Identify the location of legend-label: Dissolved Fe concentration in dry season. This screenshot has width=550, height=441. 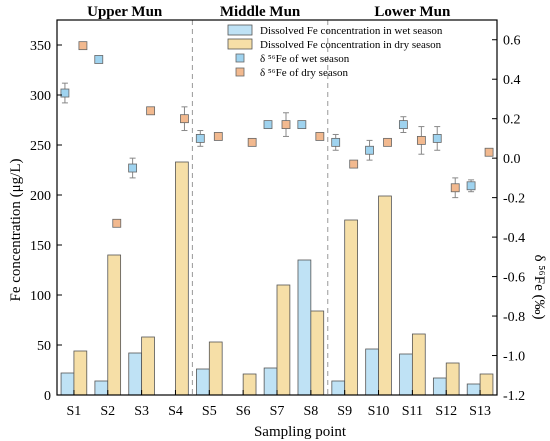
(351, 45).